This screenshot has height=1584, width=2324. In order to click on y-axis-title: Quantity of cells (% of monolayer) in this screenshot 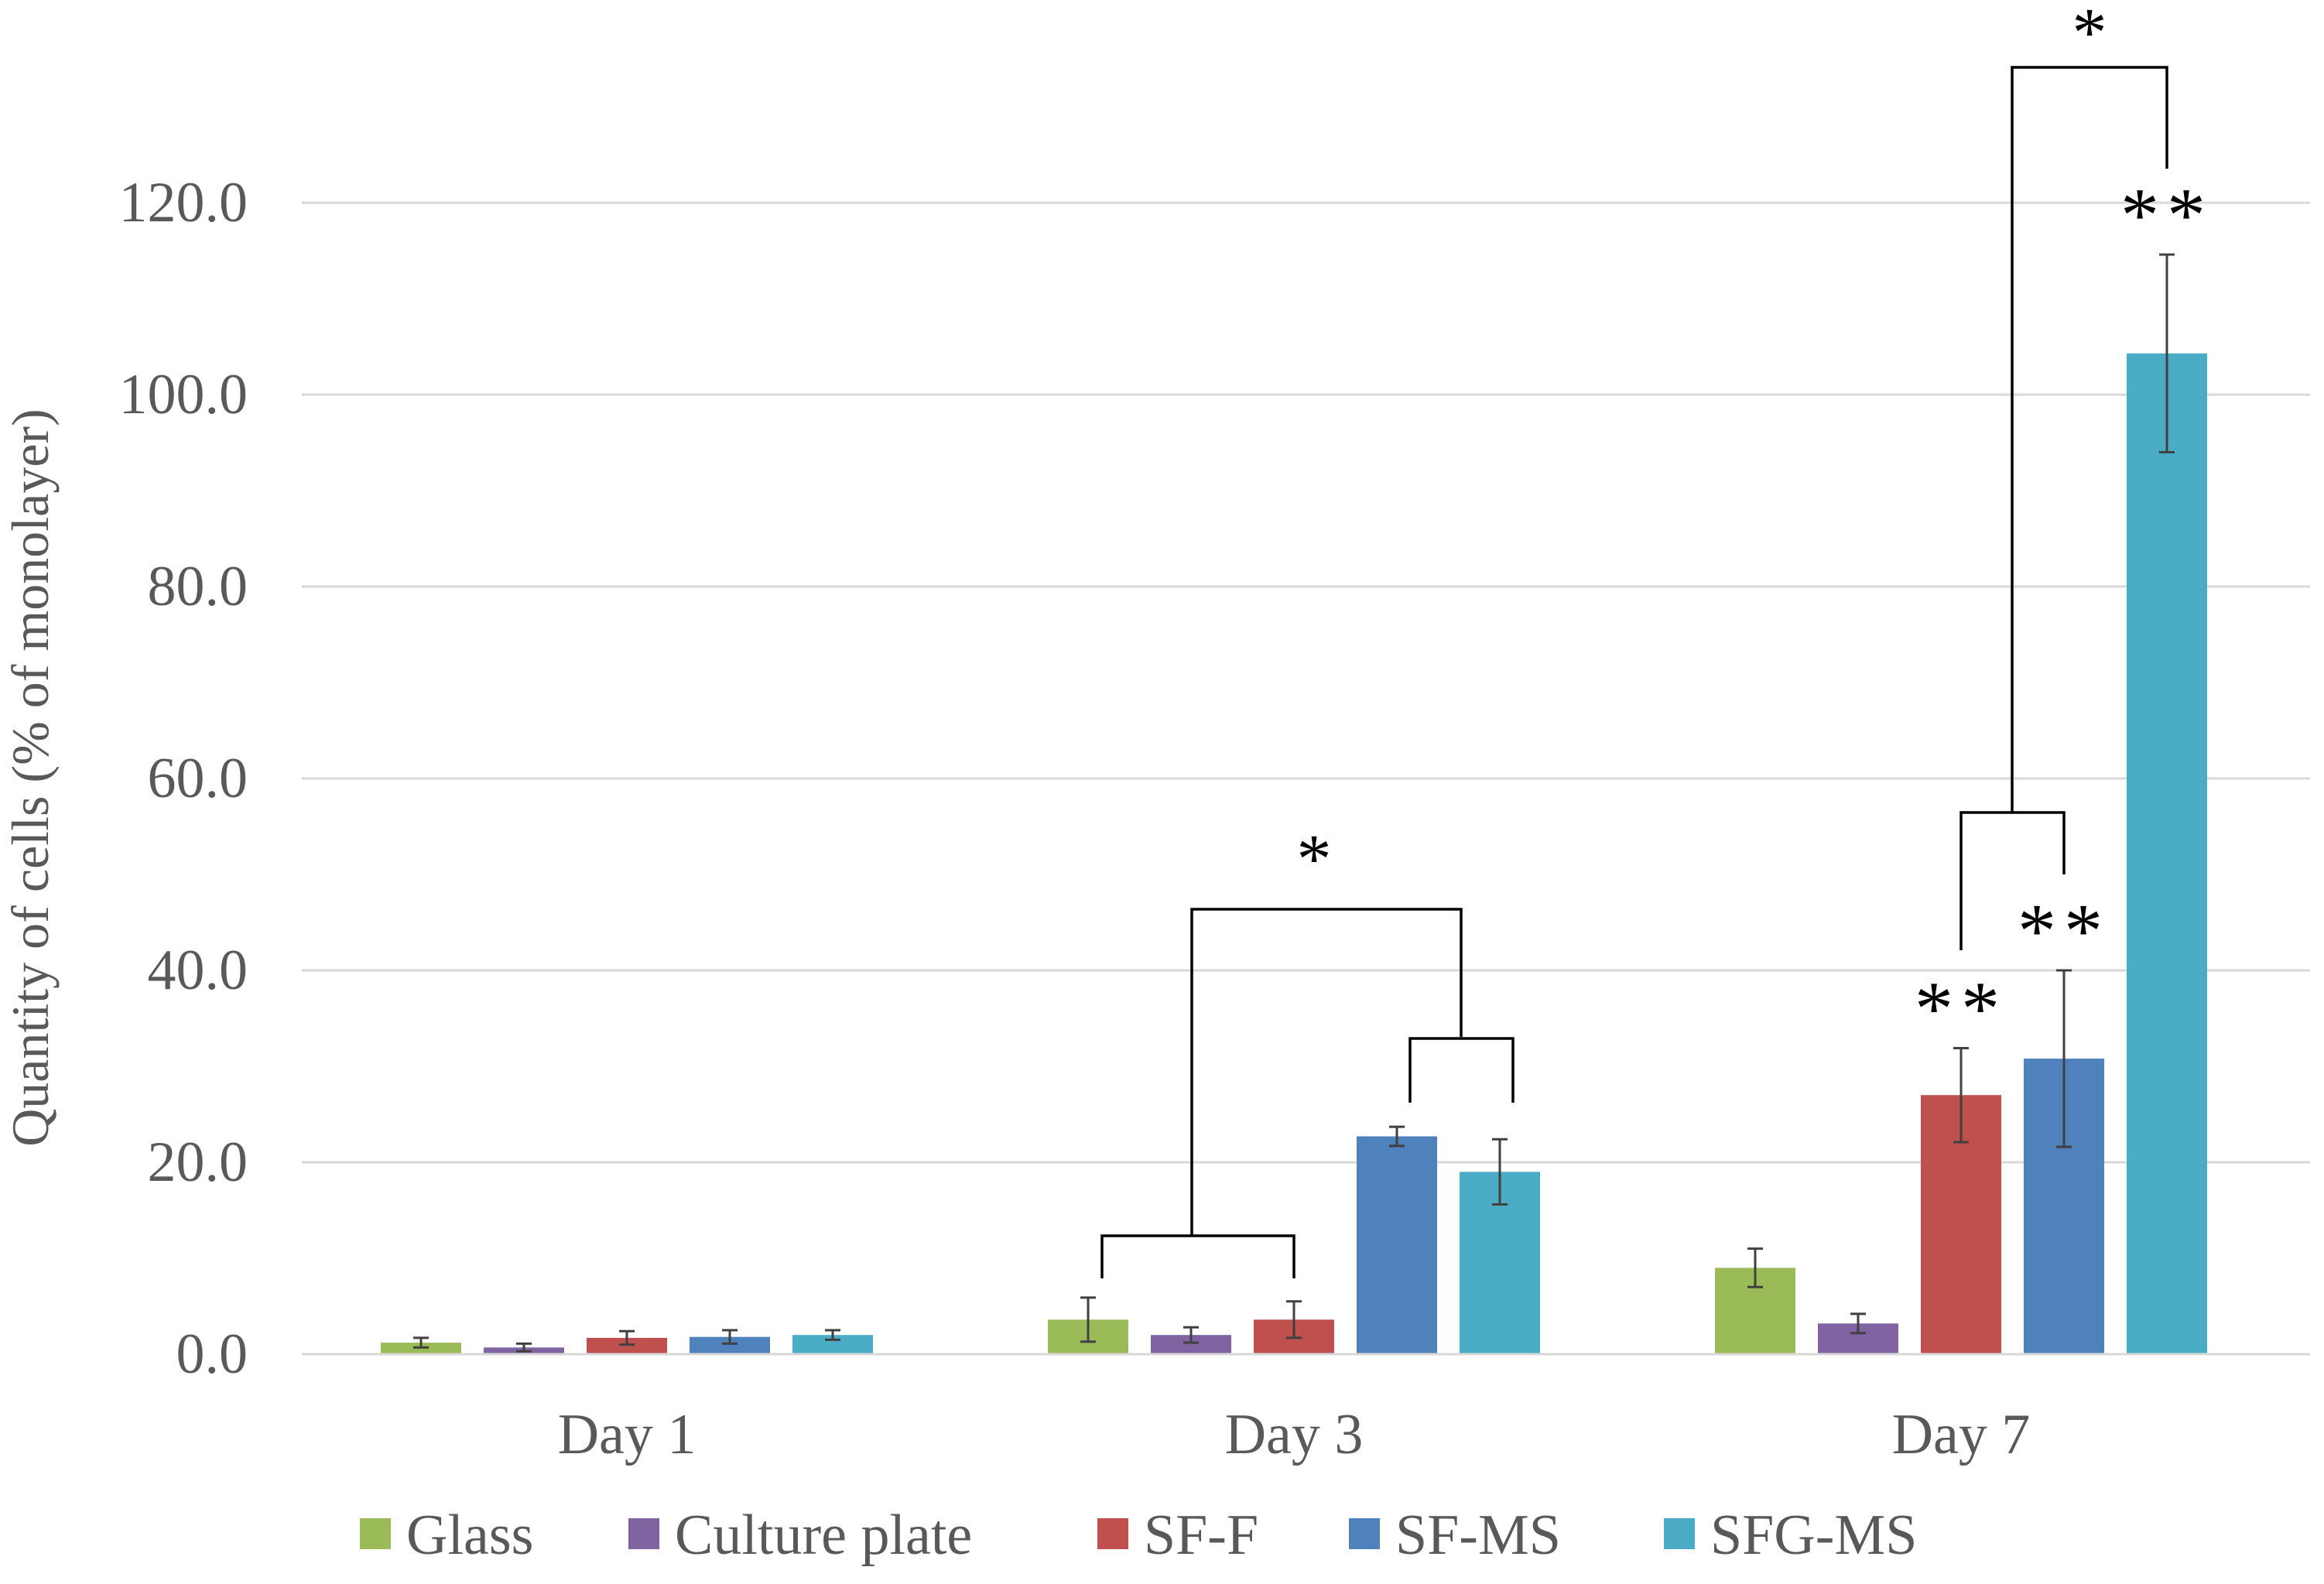, I will do `click(30, 778)`.